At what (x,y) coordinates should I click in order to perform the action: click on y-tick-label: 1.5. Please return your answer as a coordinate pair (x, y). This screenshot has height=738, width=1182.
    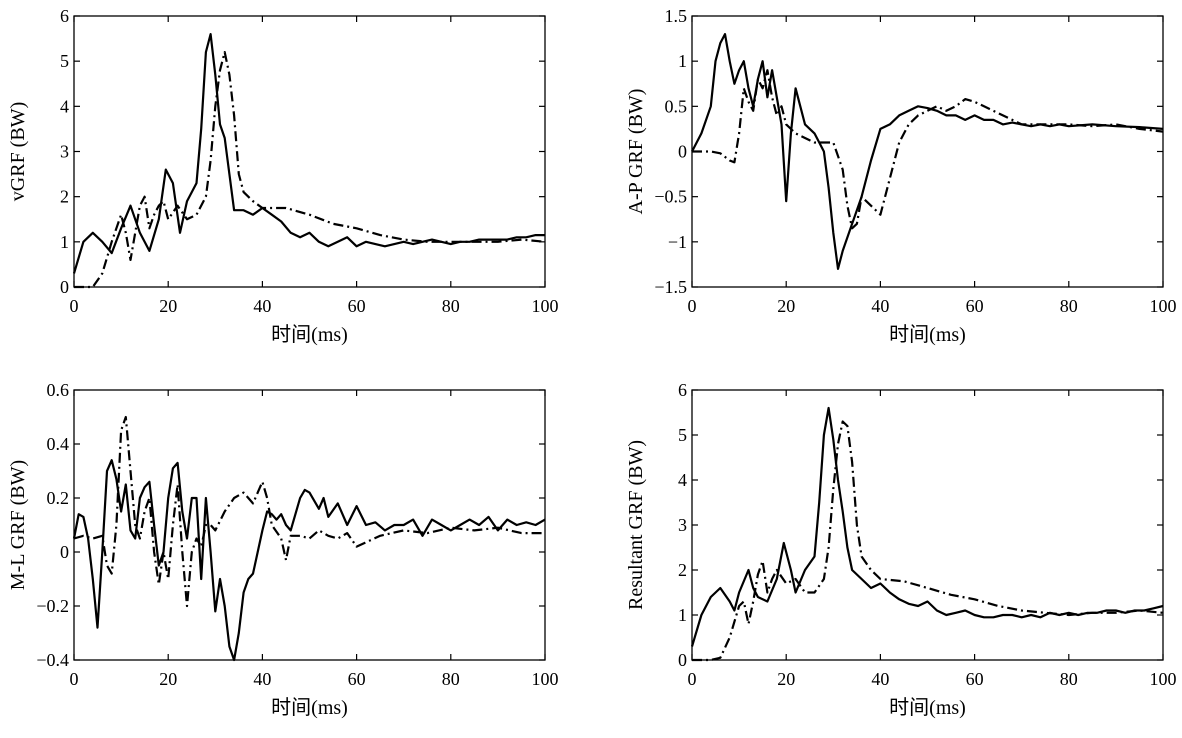
    Looking at the image, I should click on (676, 16).